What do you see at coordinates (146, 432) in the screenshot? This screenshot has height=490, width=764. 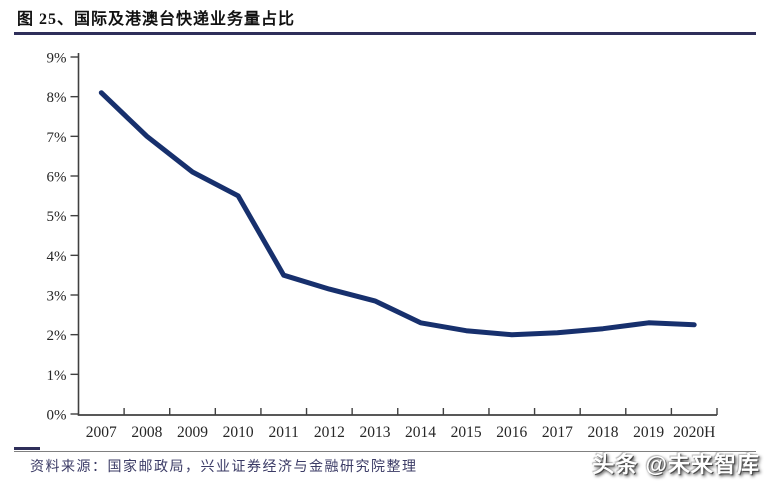 I see `x-tick-label: 2008` at bounding box center [146, 432].